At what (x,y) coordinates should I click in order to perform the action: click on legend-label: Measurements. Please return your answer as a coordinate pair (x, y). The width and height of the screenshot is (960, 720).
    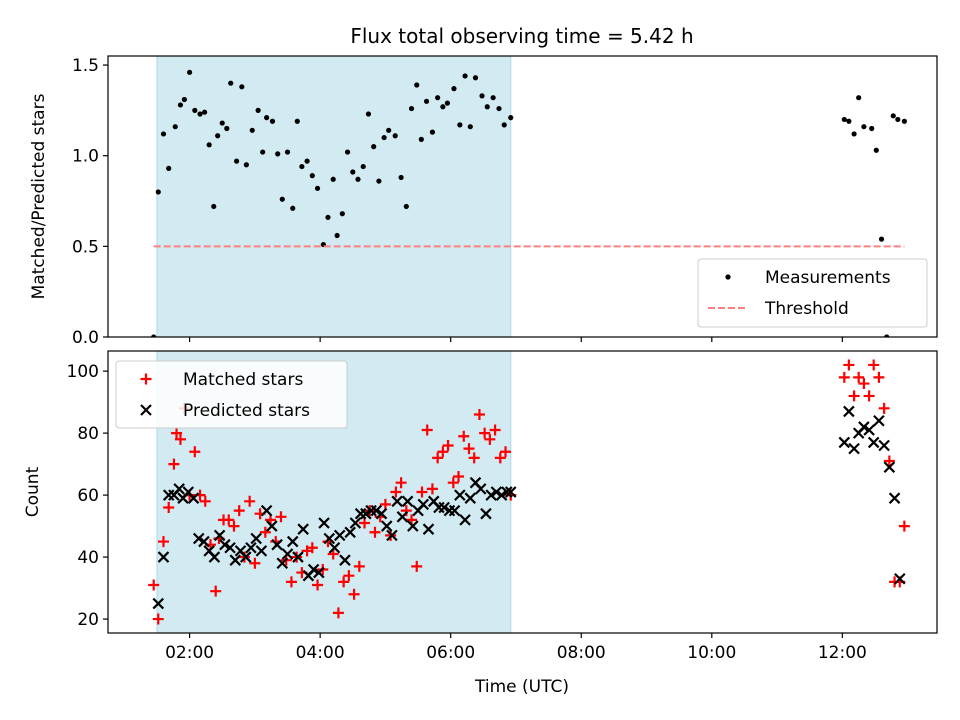
    Looking at the image, I should click on (828, 278).